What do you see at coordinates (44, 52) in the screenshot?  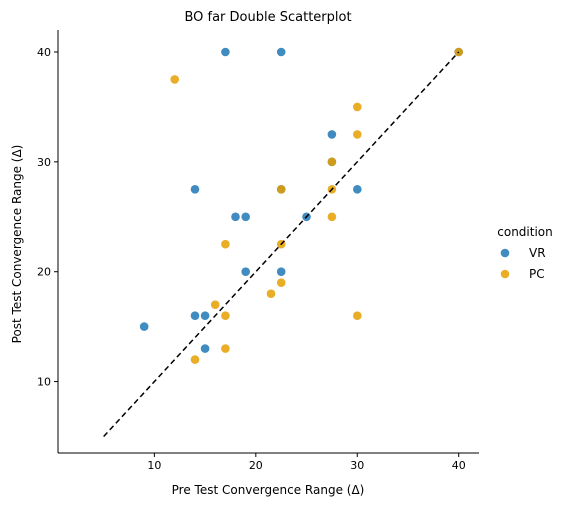 I see `y-tick-label: 40` at bounding box center [44, 52].